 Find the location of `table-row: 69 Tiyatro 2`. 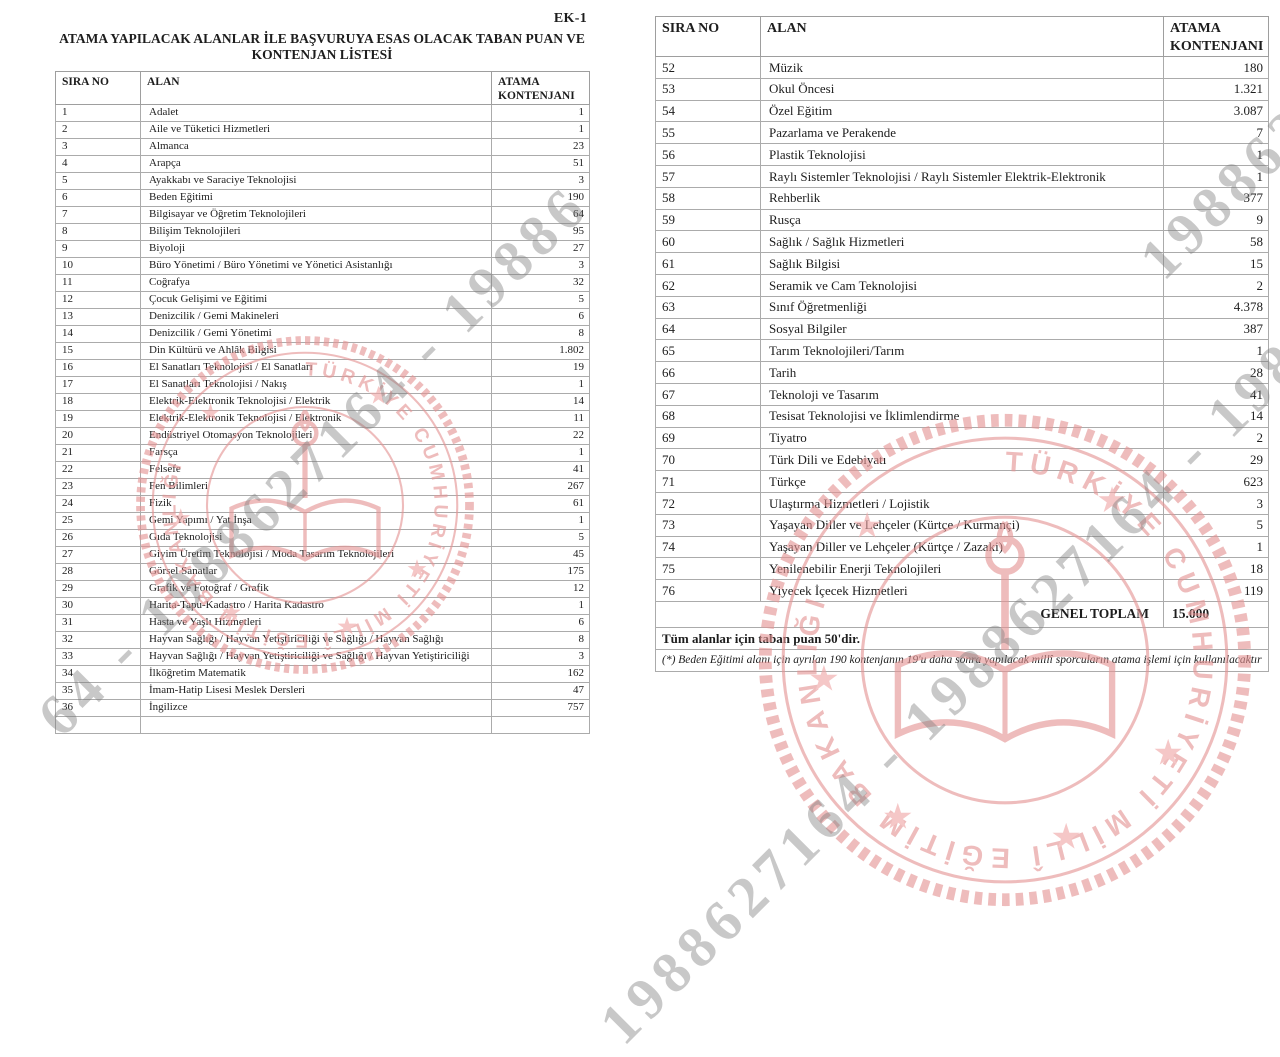

table-row: 69 Tiyatro 2 is located at coordinates (962, 438).